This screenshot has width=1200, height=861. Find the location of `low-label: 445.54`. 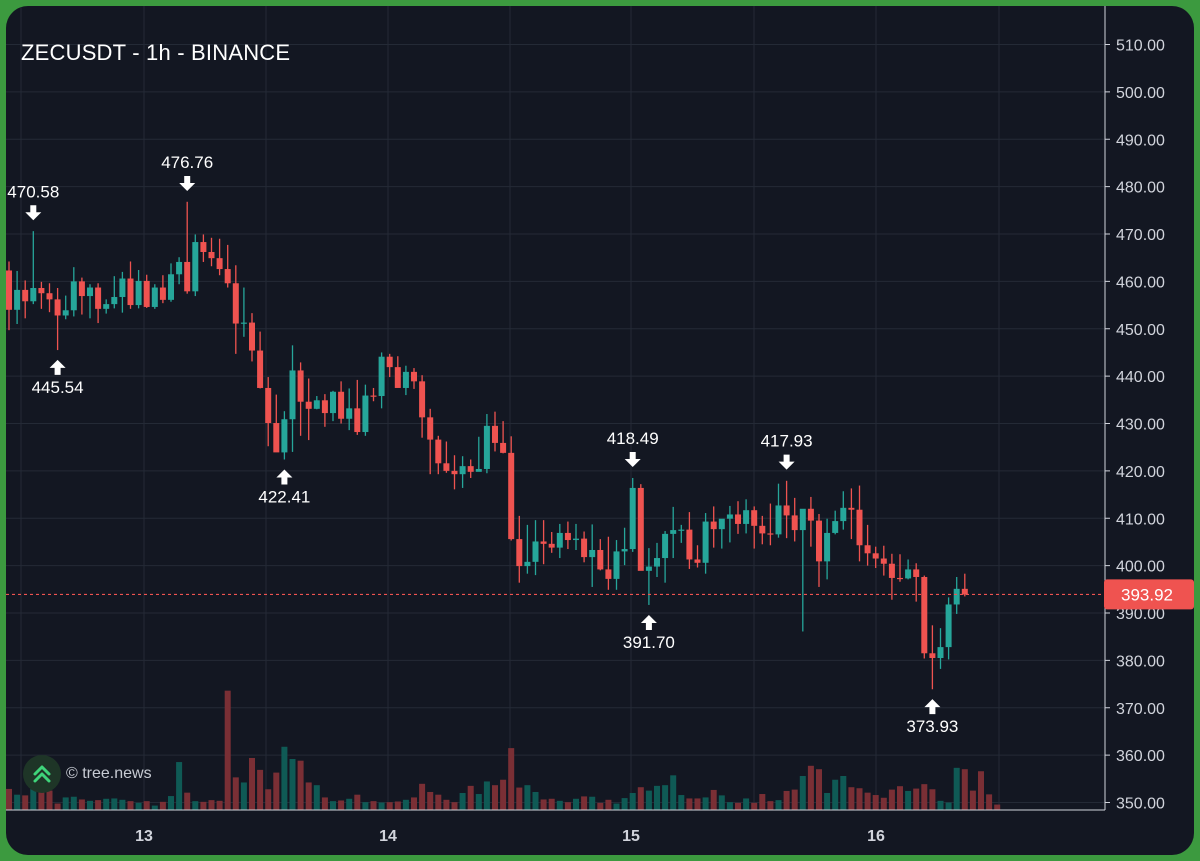

low-label: 445.54 is located at coordinates (58, 387).